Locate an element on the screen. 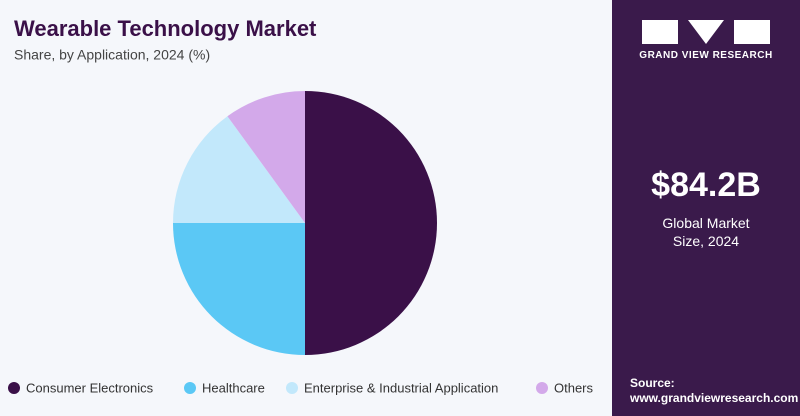  market-size-label: Global Market Size, 2024 is located at coordinates (706, 232).